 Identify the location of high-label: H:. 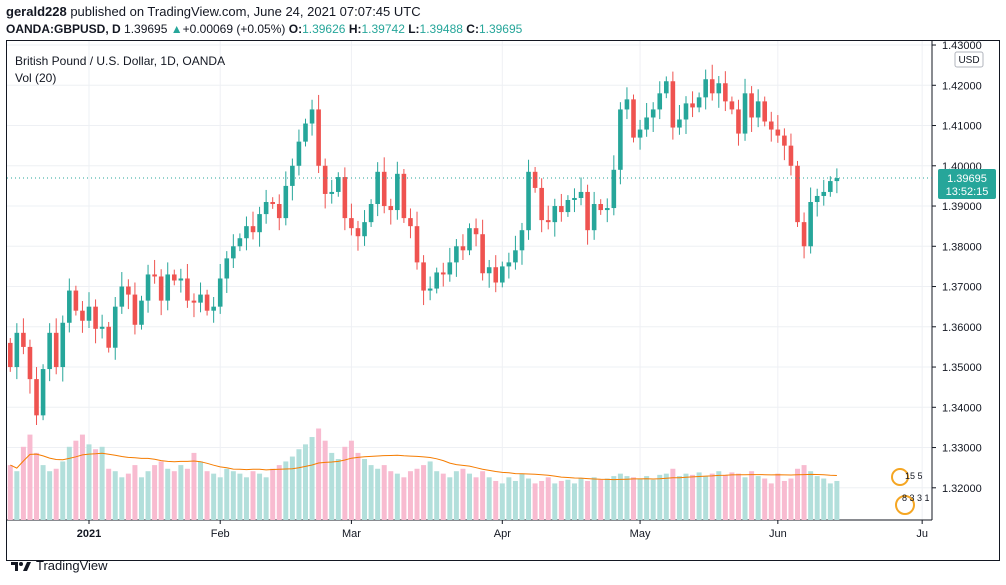
(355, 29).